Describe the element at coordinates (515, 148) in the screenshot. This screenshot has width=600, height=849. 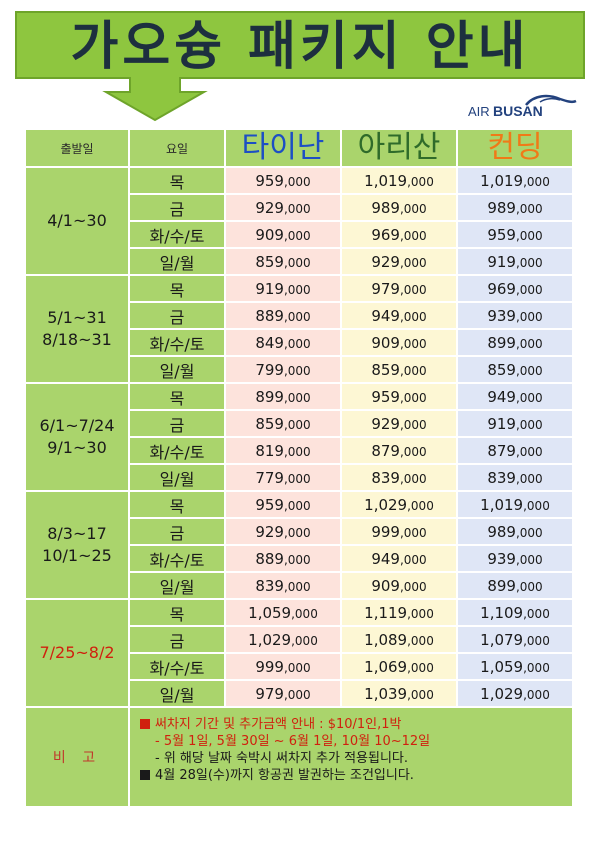
I see `header-kending: 컨딩` at that location.